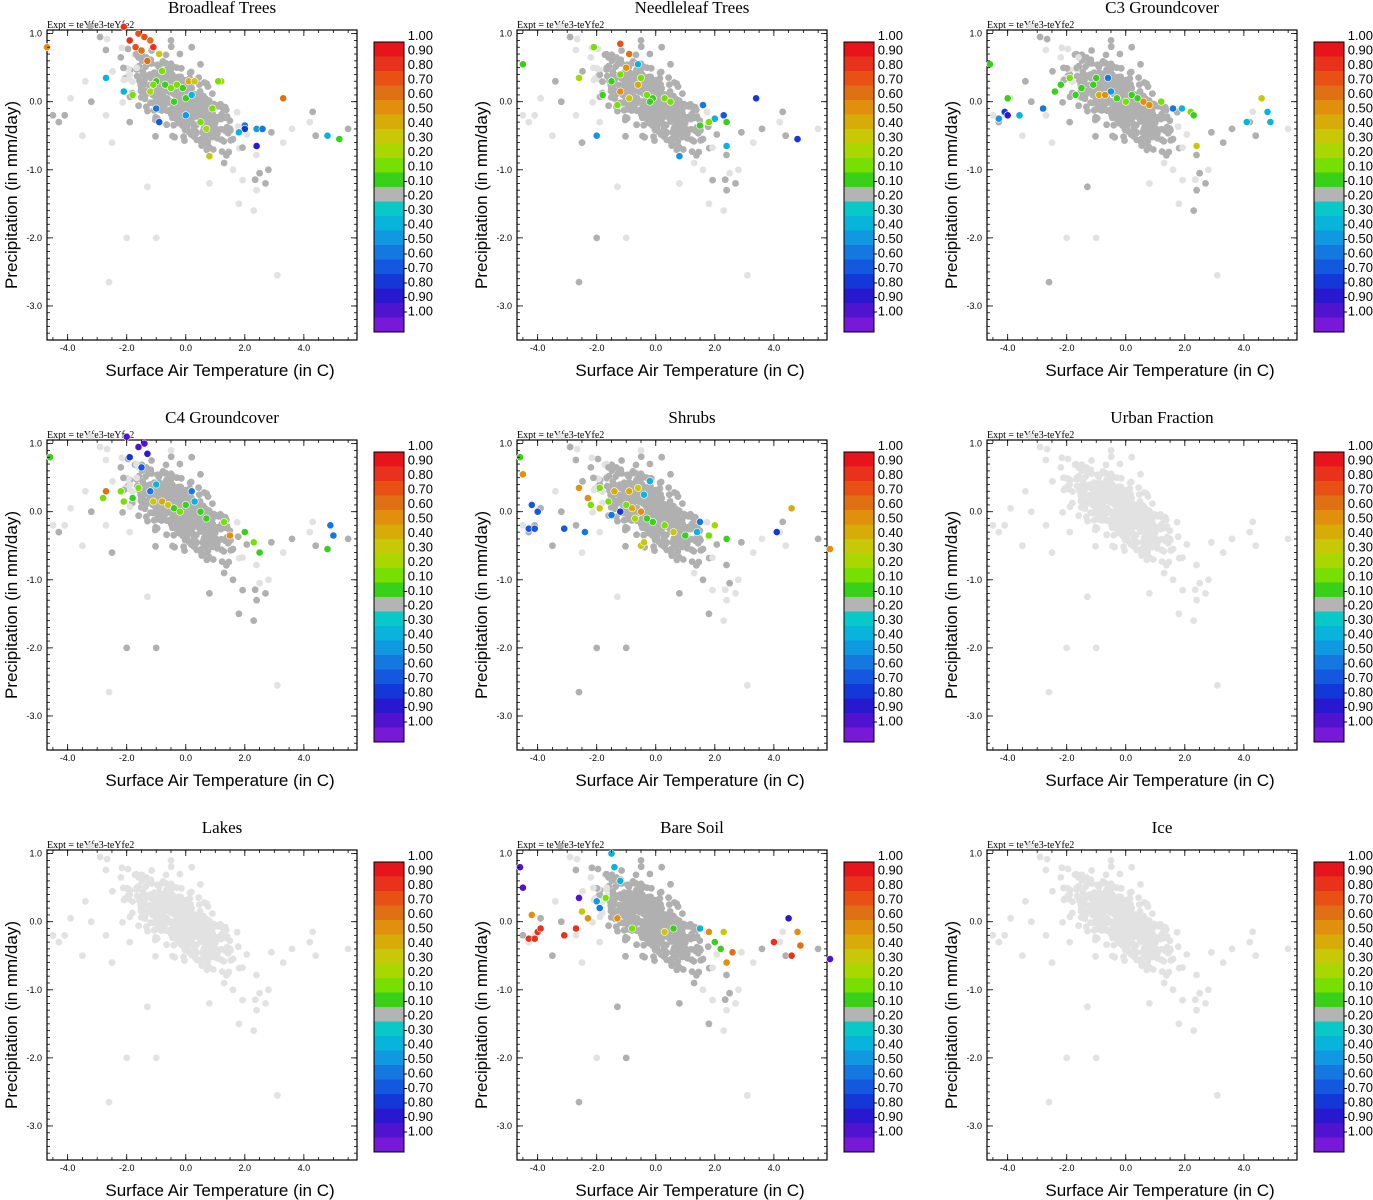 This screenshot has height=1200, width=1373. What do you see at coordinates (888, 590) in the screenshot?
I see `colorbar-label: -0.10` at bounding box center [888, 590].